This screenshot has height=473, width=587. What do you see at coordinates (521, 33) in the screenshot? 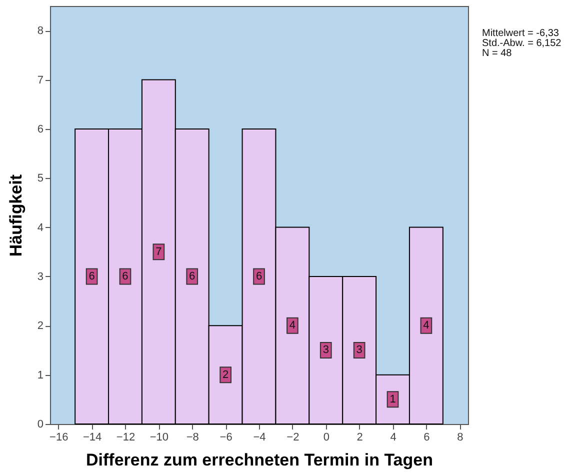
I see `text: Mittelwert = -6,33` at bounding box center [521, 33].